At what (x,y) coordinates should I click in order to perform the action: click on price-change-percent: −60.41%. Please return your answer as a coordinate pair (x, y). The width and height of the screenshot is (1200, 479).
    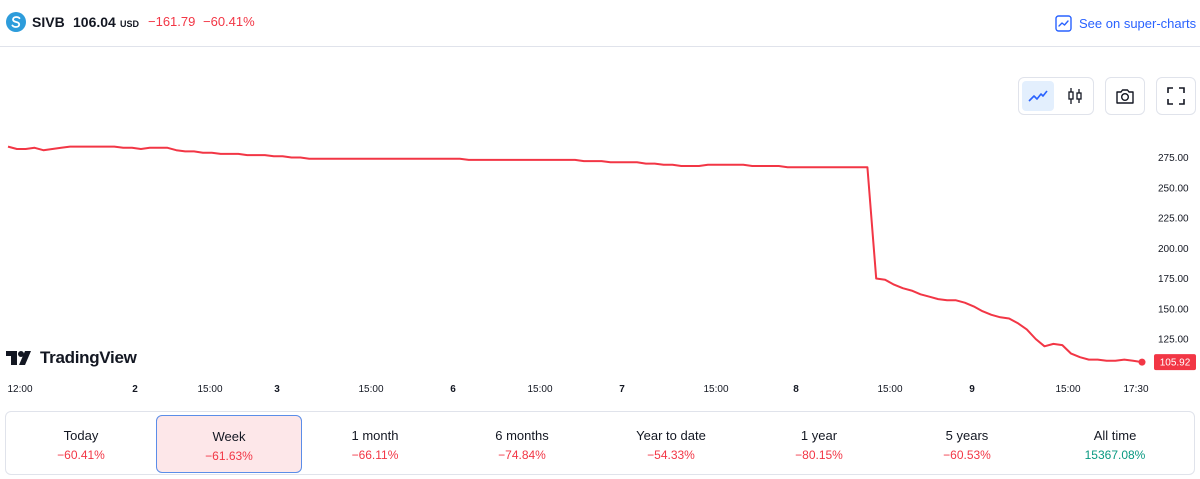
    Looking at the image, I should click on (229, 21).